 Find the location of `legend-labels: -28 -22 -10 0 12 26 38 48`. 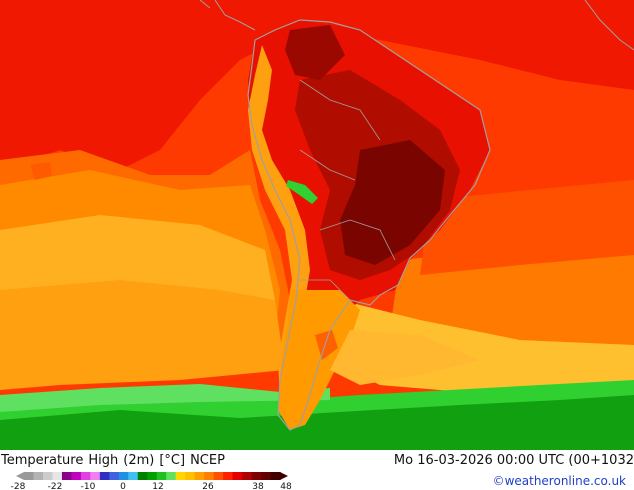

legend-labels: -28 -22 -10 0 12 26 38 48 is located at coordinates (151, 486).